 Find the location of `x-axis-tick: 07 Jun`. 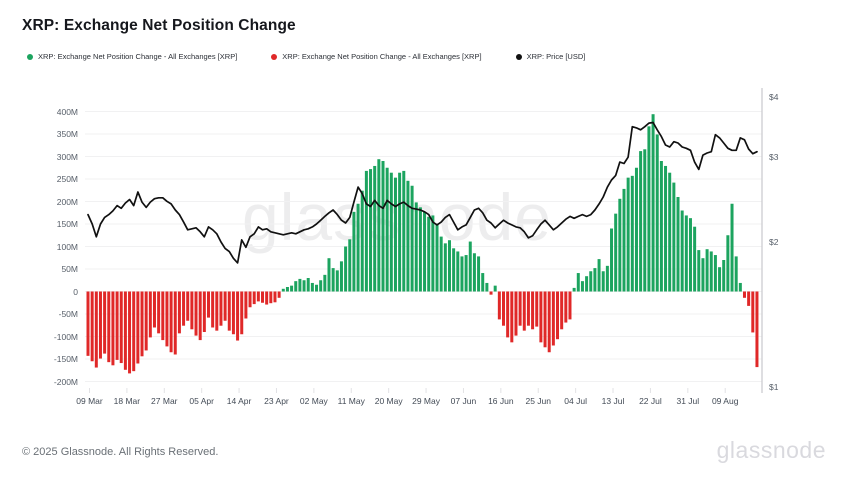

x-axis-tick: 07 Jun is located at coordinates (463, 401).